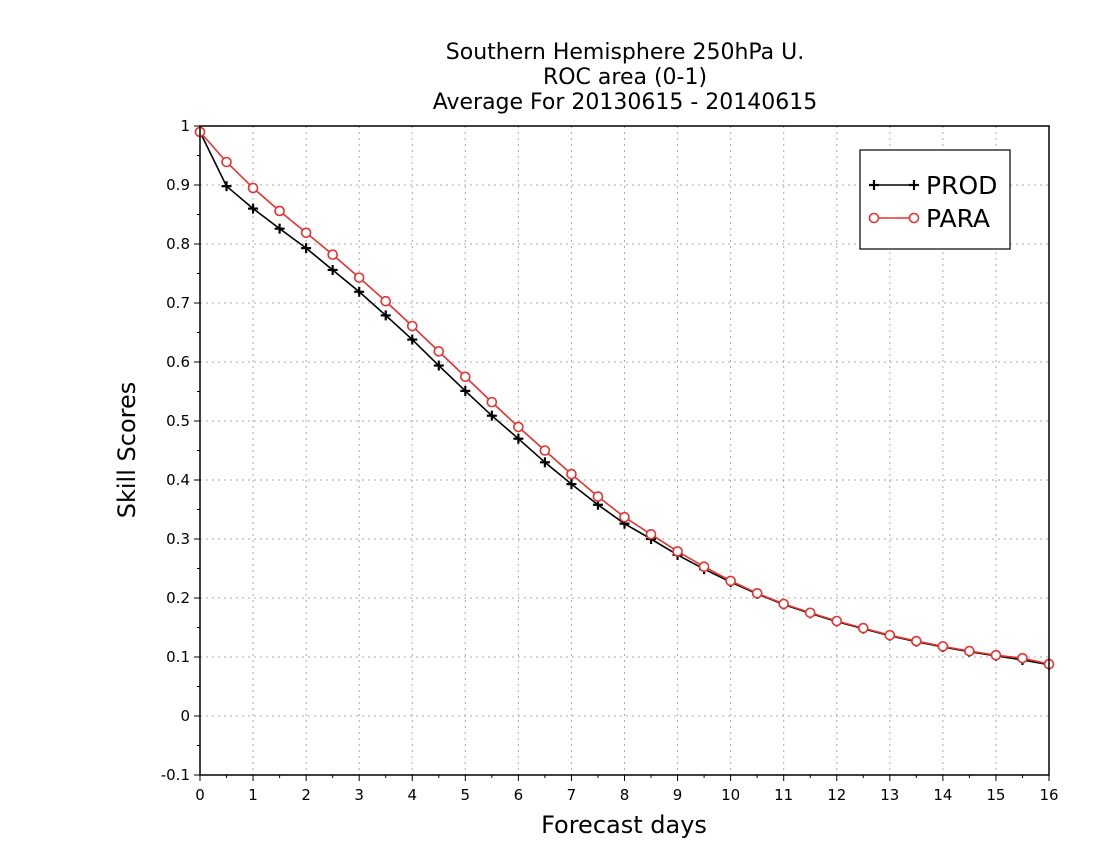  Describe the element at coordinates (178, 421) in the screenshot. I see `y-tick-label: 0.5` at that location.